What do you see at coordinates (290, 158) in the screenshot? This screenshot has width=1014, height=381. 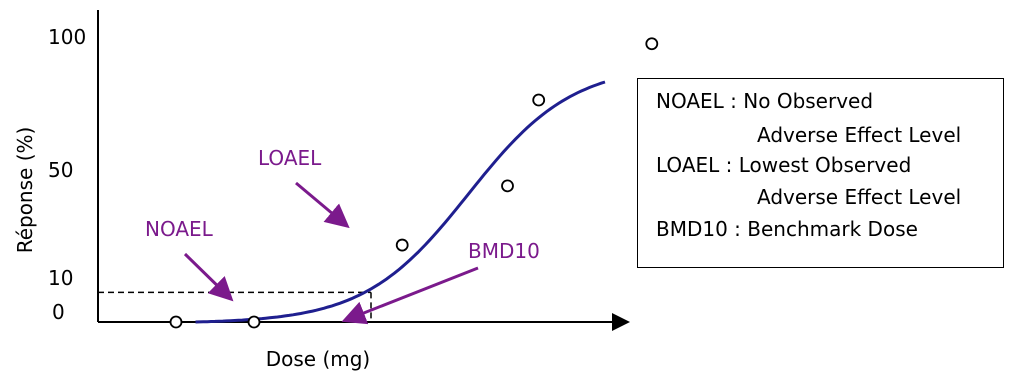 I see `loael-annotation-label: LOAEL` at bounding box center [290, 158].